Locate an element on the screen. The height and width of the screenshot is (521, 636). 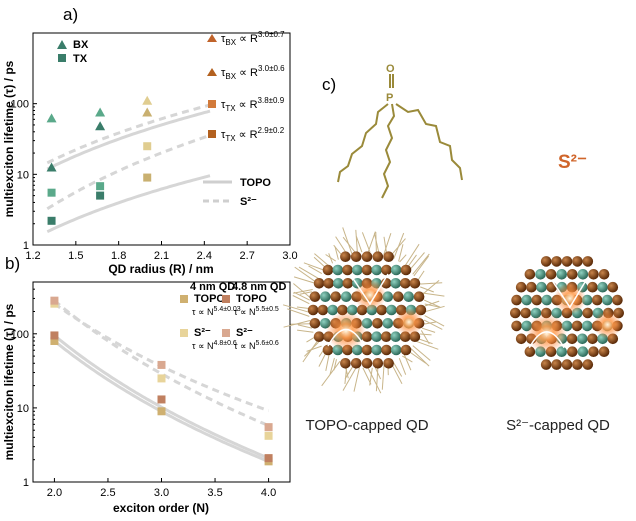
fit-label-sub: BX is located at coordinates (230, 76).